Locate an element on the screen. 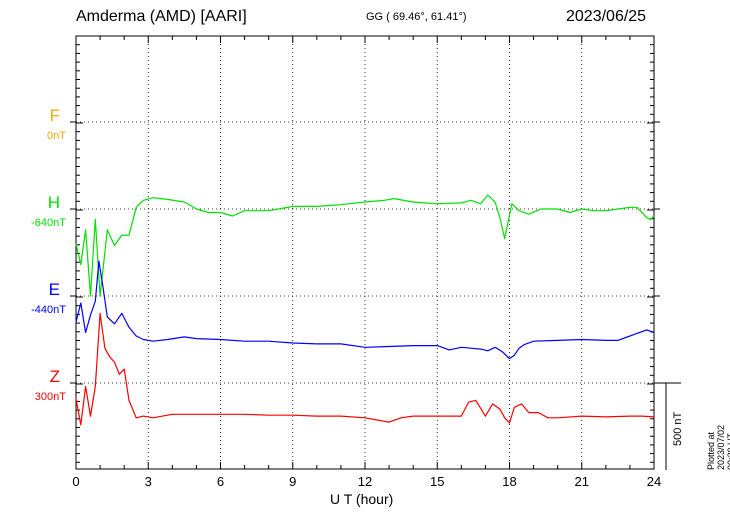  component-offset-f: 0nT is located at coordinates (56, 136).